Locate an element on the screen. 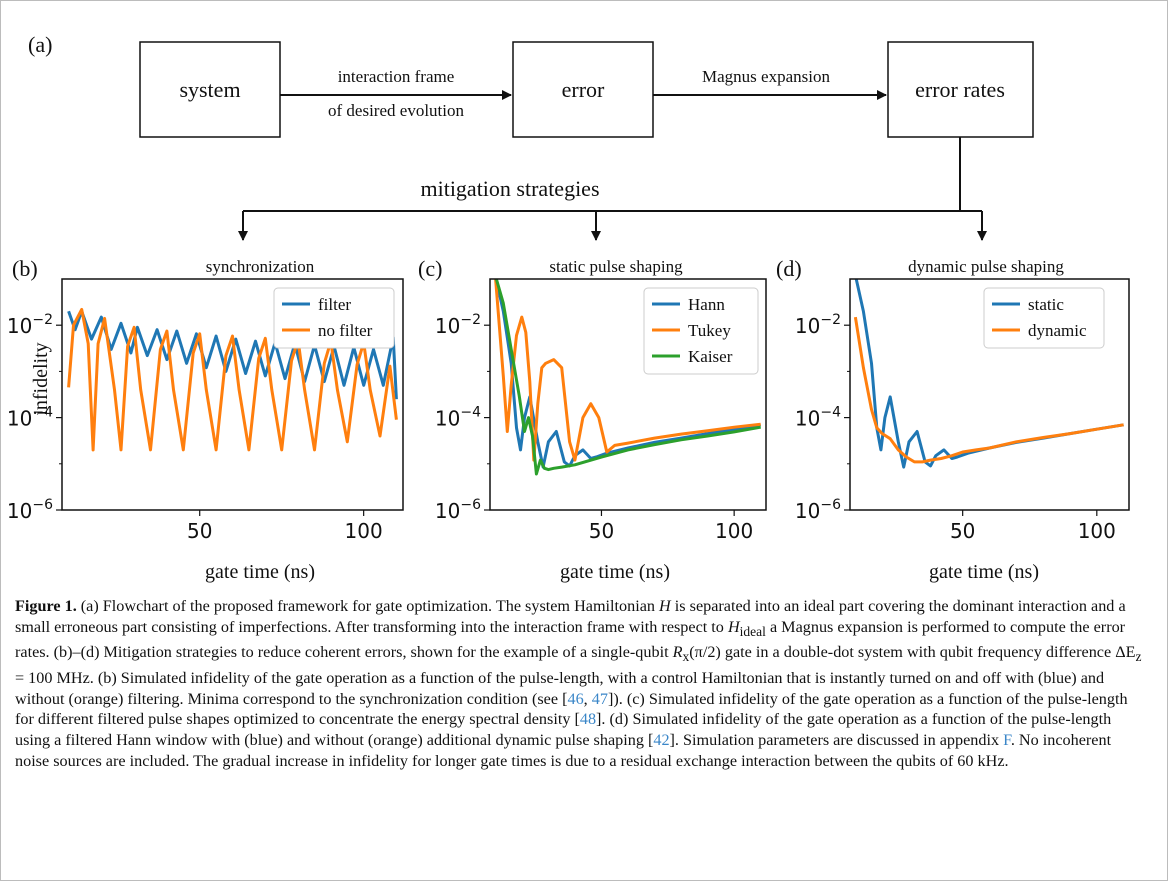  appendix-f-link: F is located at coordinates (1007, 740).